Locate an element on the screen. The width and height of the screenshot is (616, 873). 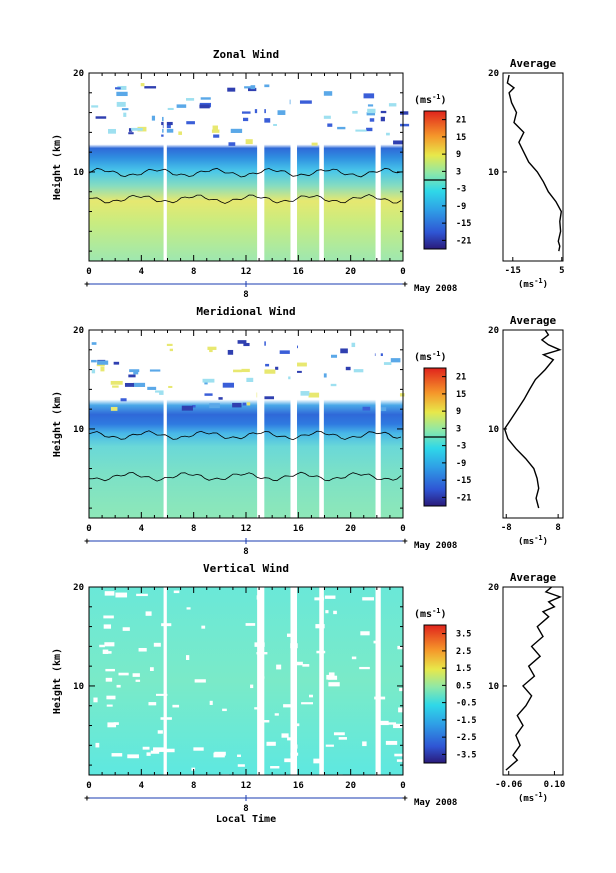
units-close: ) is located at coordinates (444, 100).